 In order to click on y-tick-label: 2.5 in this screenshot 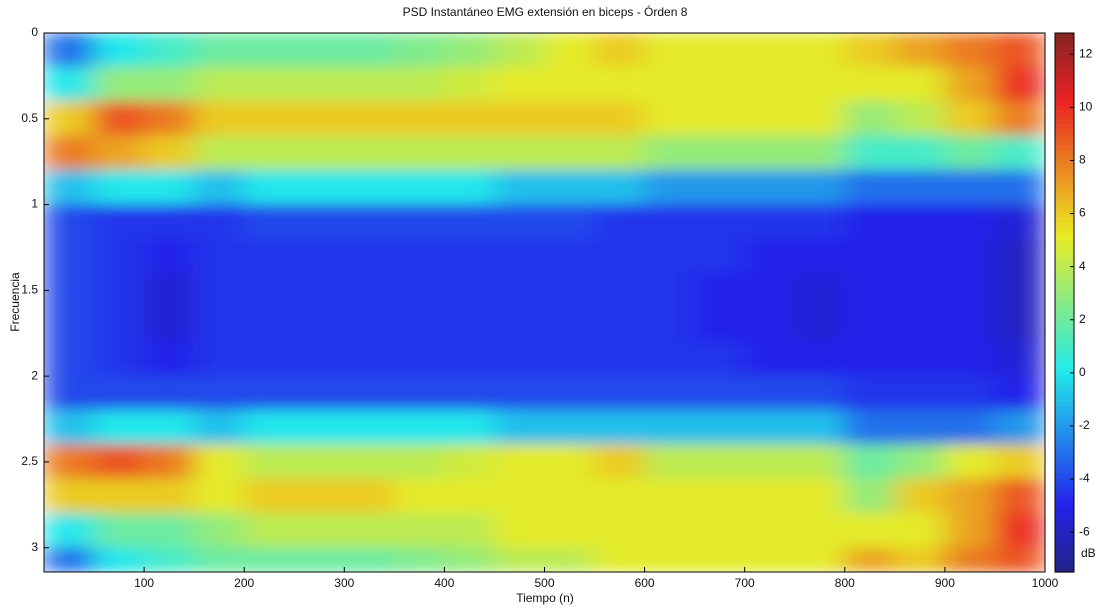, I will do `click(29, 461)`.